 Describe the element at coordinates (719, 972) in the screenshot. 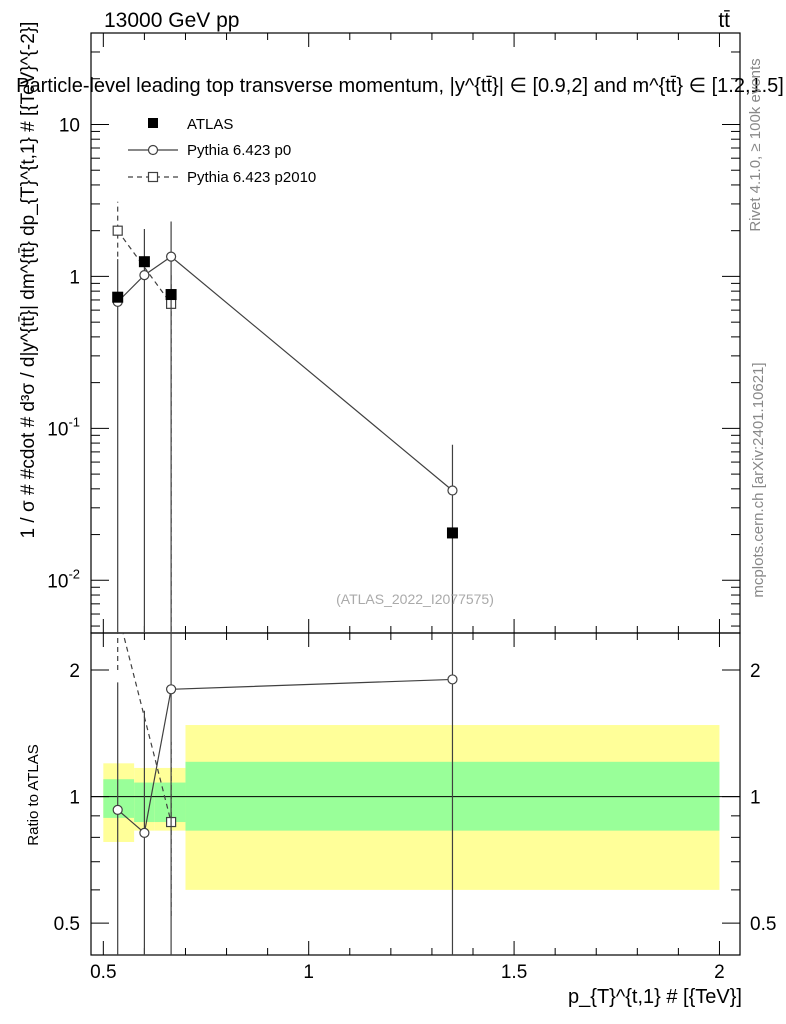

I see `x-tick-label: 2` at that location.